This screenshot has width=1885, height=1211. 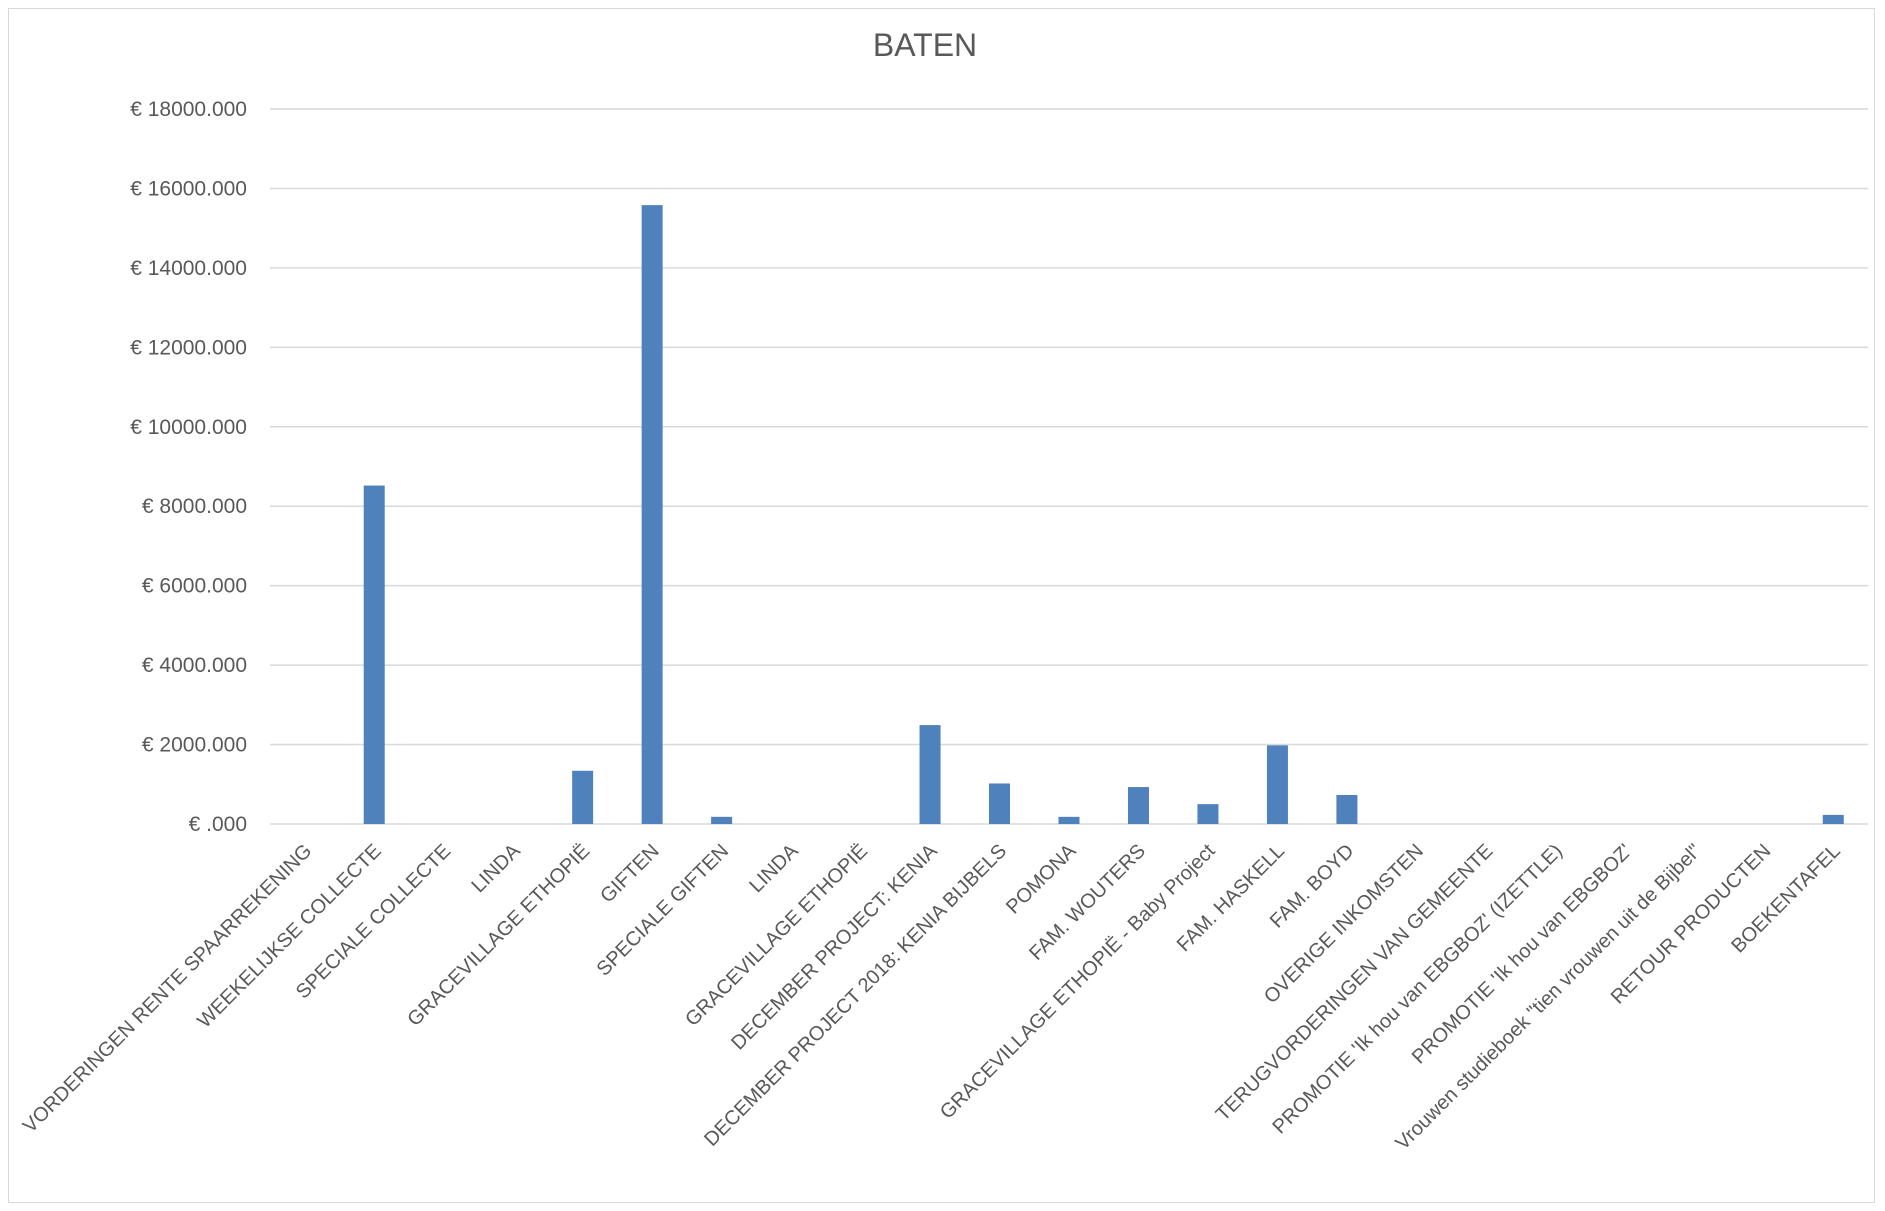 I want to click on y-tick-label: € 12000.000, so click(x=188, y=347).